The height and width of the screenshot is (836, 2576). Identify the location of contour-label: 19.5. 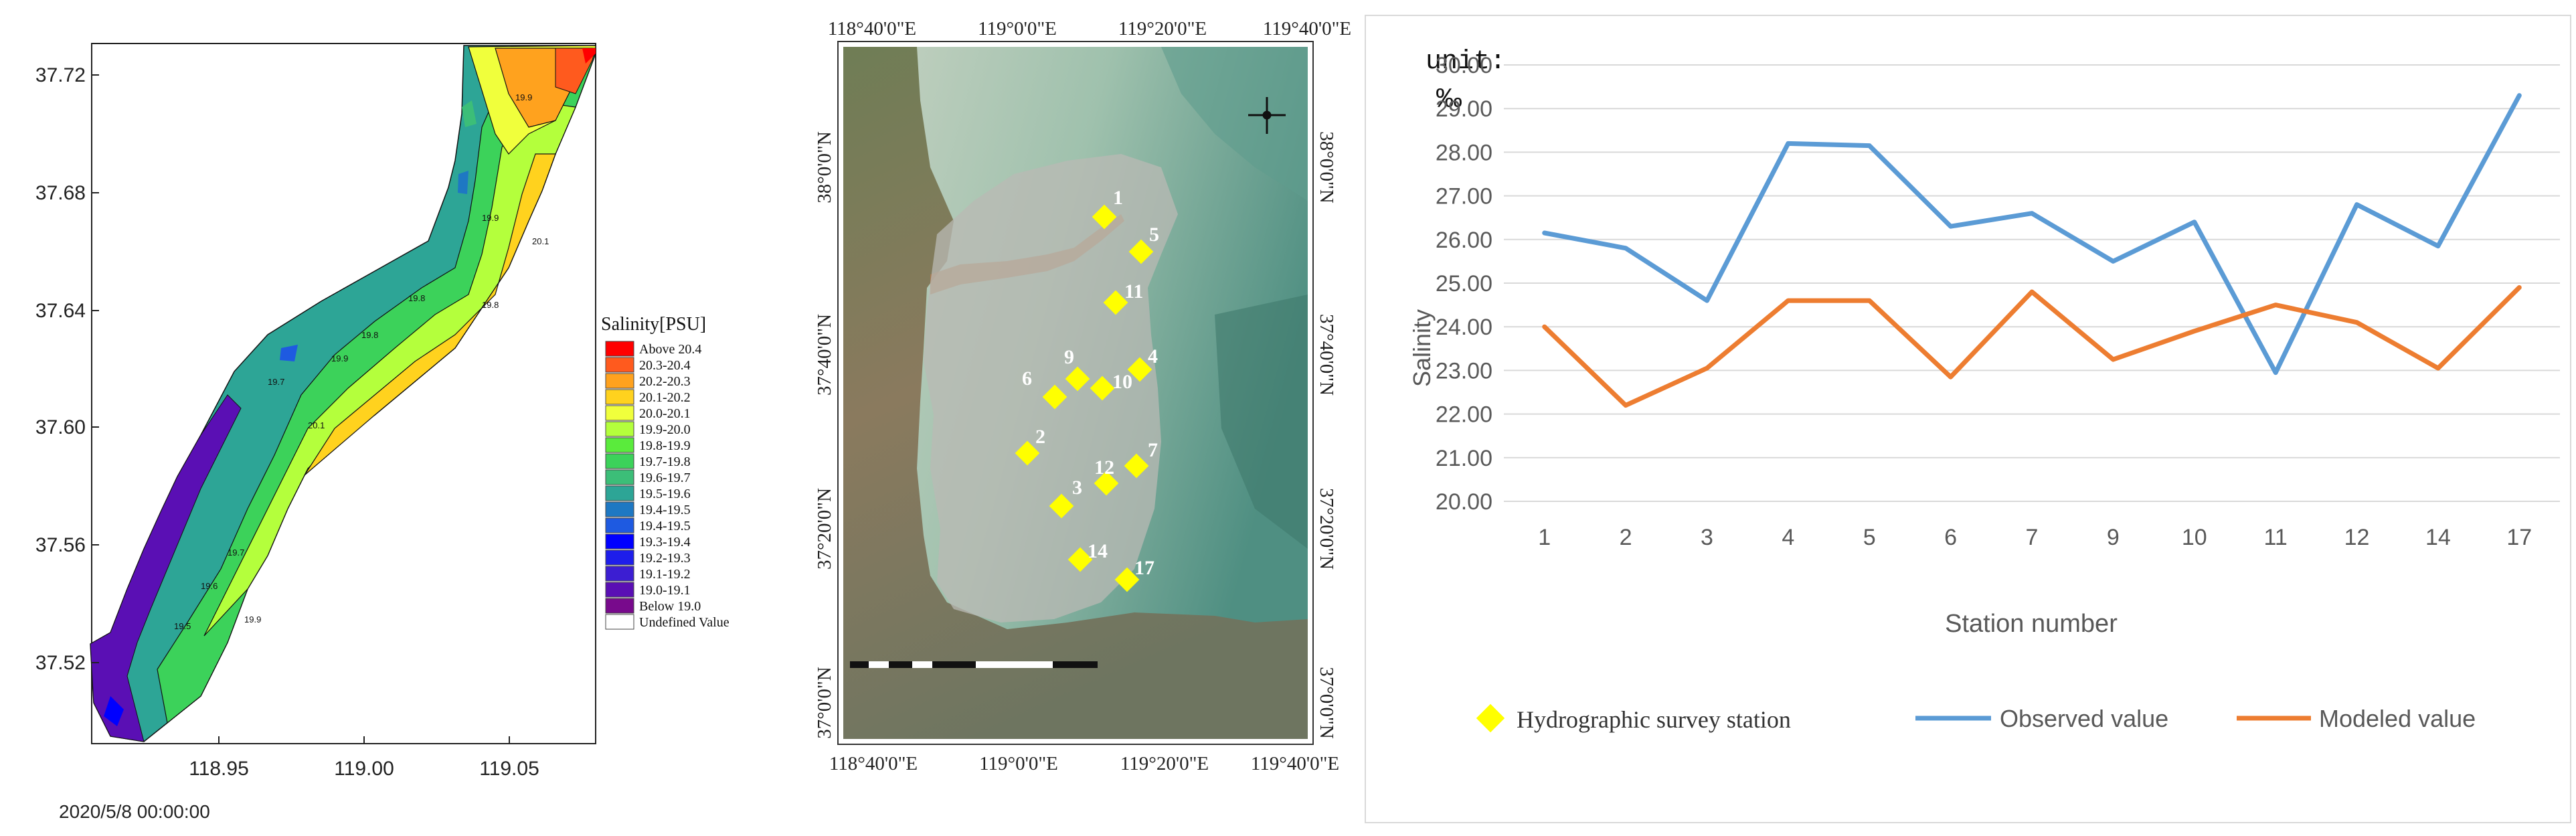
(183, 626).